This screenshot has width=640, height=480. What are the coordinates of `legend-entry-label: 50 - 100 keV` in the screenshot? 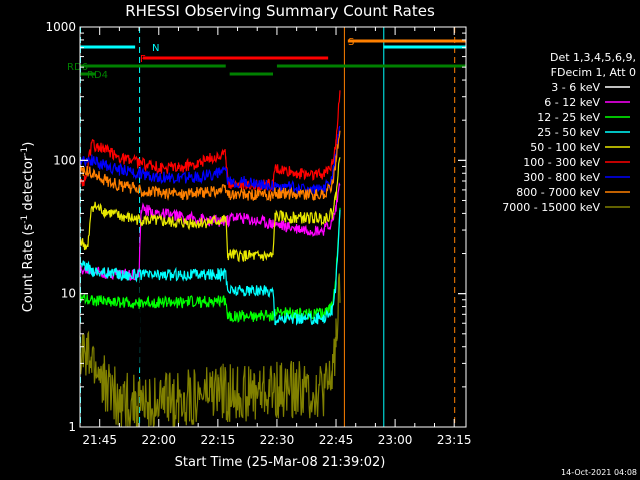 It's located at (565, 147).